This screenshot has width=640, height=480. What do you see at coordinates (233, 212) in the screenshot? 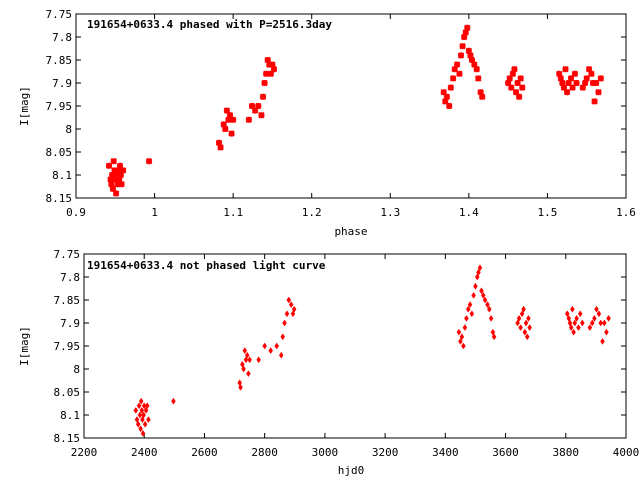
I see `phased-x-tick-label: 1.1` at bounding box center [233, 212].